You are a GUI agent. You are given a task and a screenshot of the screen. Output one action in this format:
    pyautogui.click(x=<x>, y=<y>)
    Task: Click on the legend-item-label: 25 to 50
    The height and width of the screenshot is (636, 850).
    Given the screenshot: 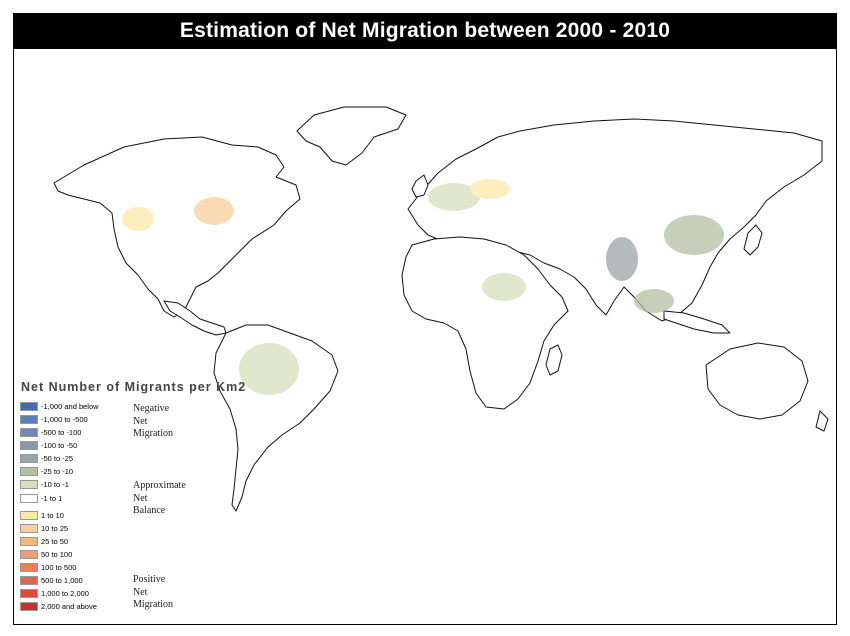 What is the action you would take?
    pyautogui.click(x=55, y=541)
    